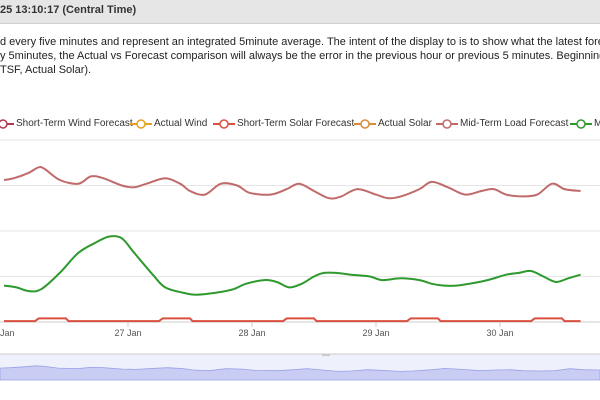  I want to click on legend-label: Actual Wind, so click(181, 123).